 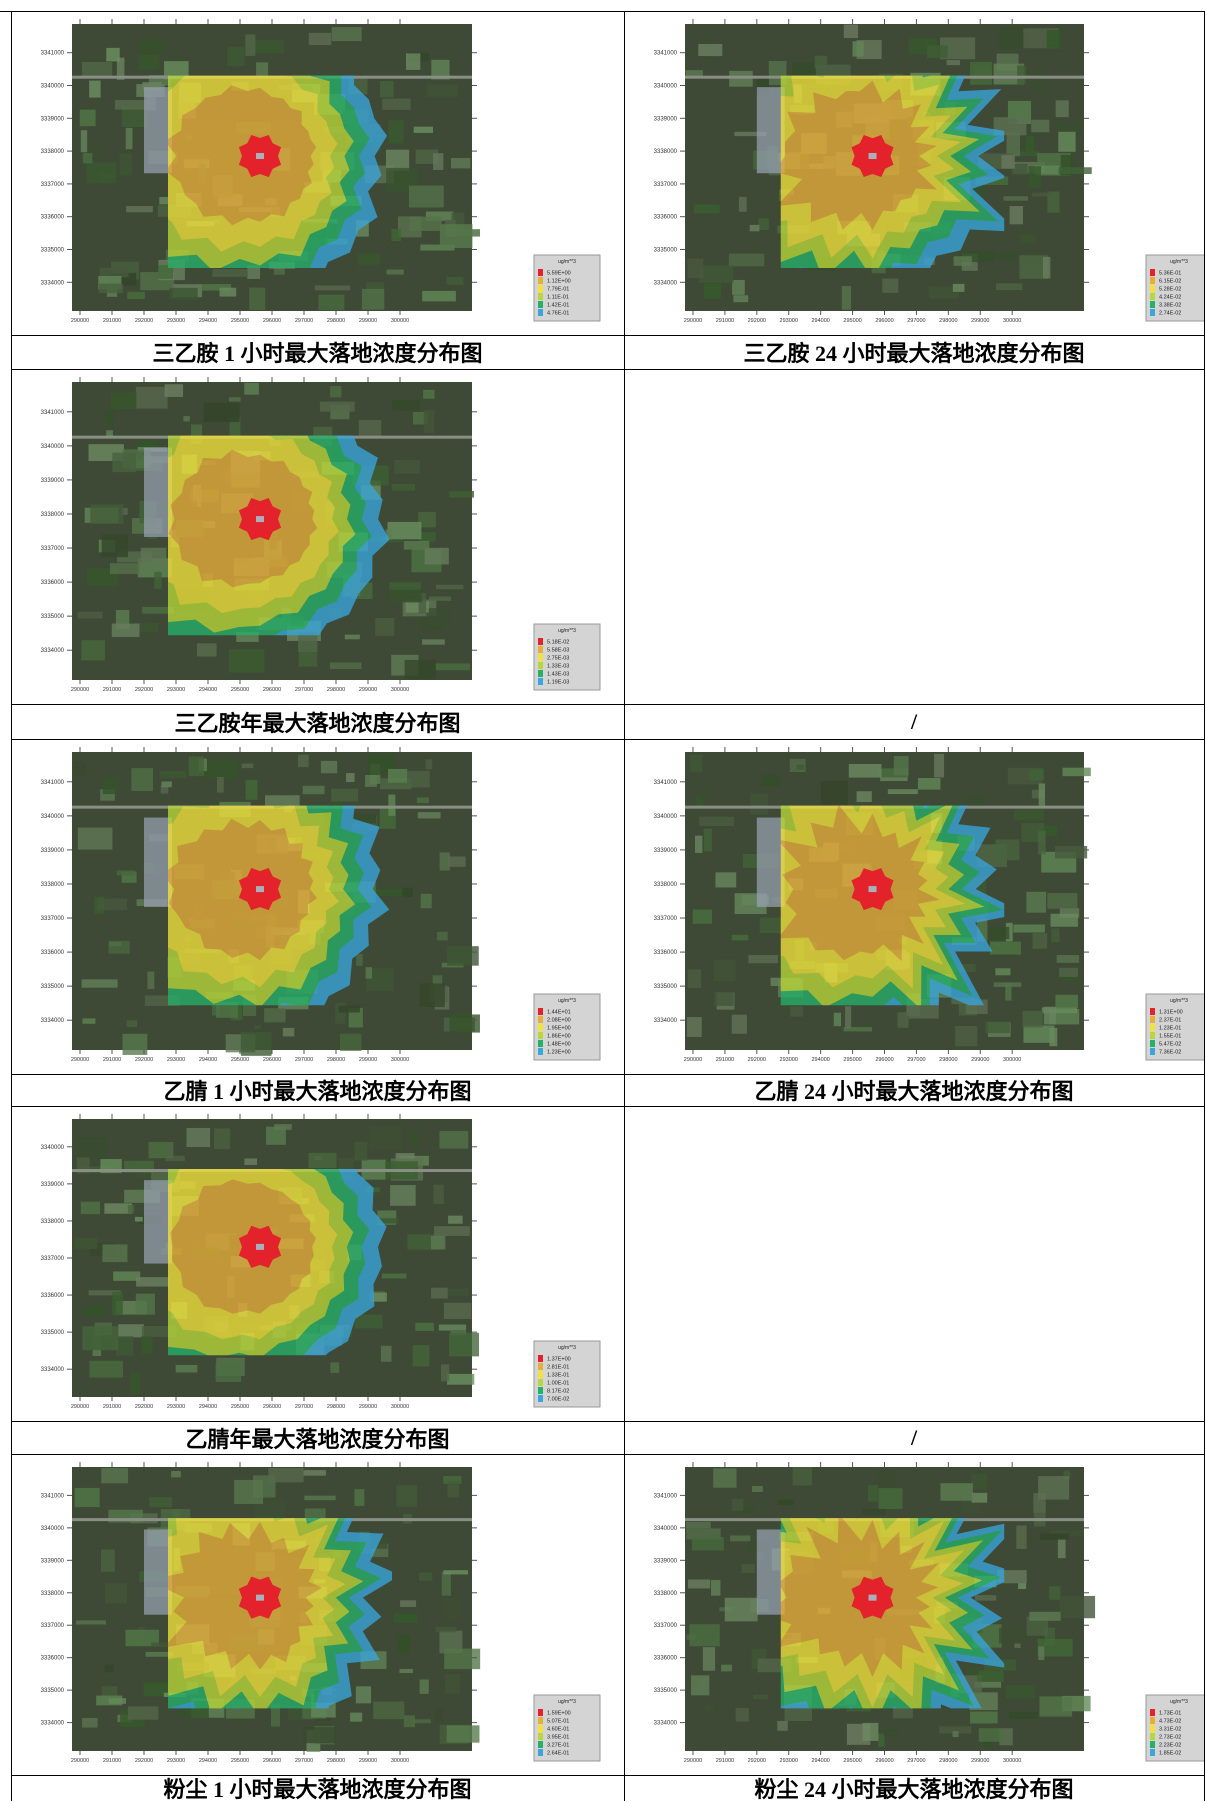 What do you see at coordinates (158, 1572) in the screenshot?
I see `built-area` at bounding box center [158, 1572].